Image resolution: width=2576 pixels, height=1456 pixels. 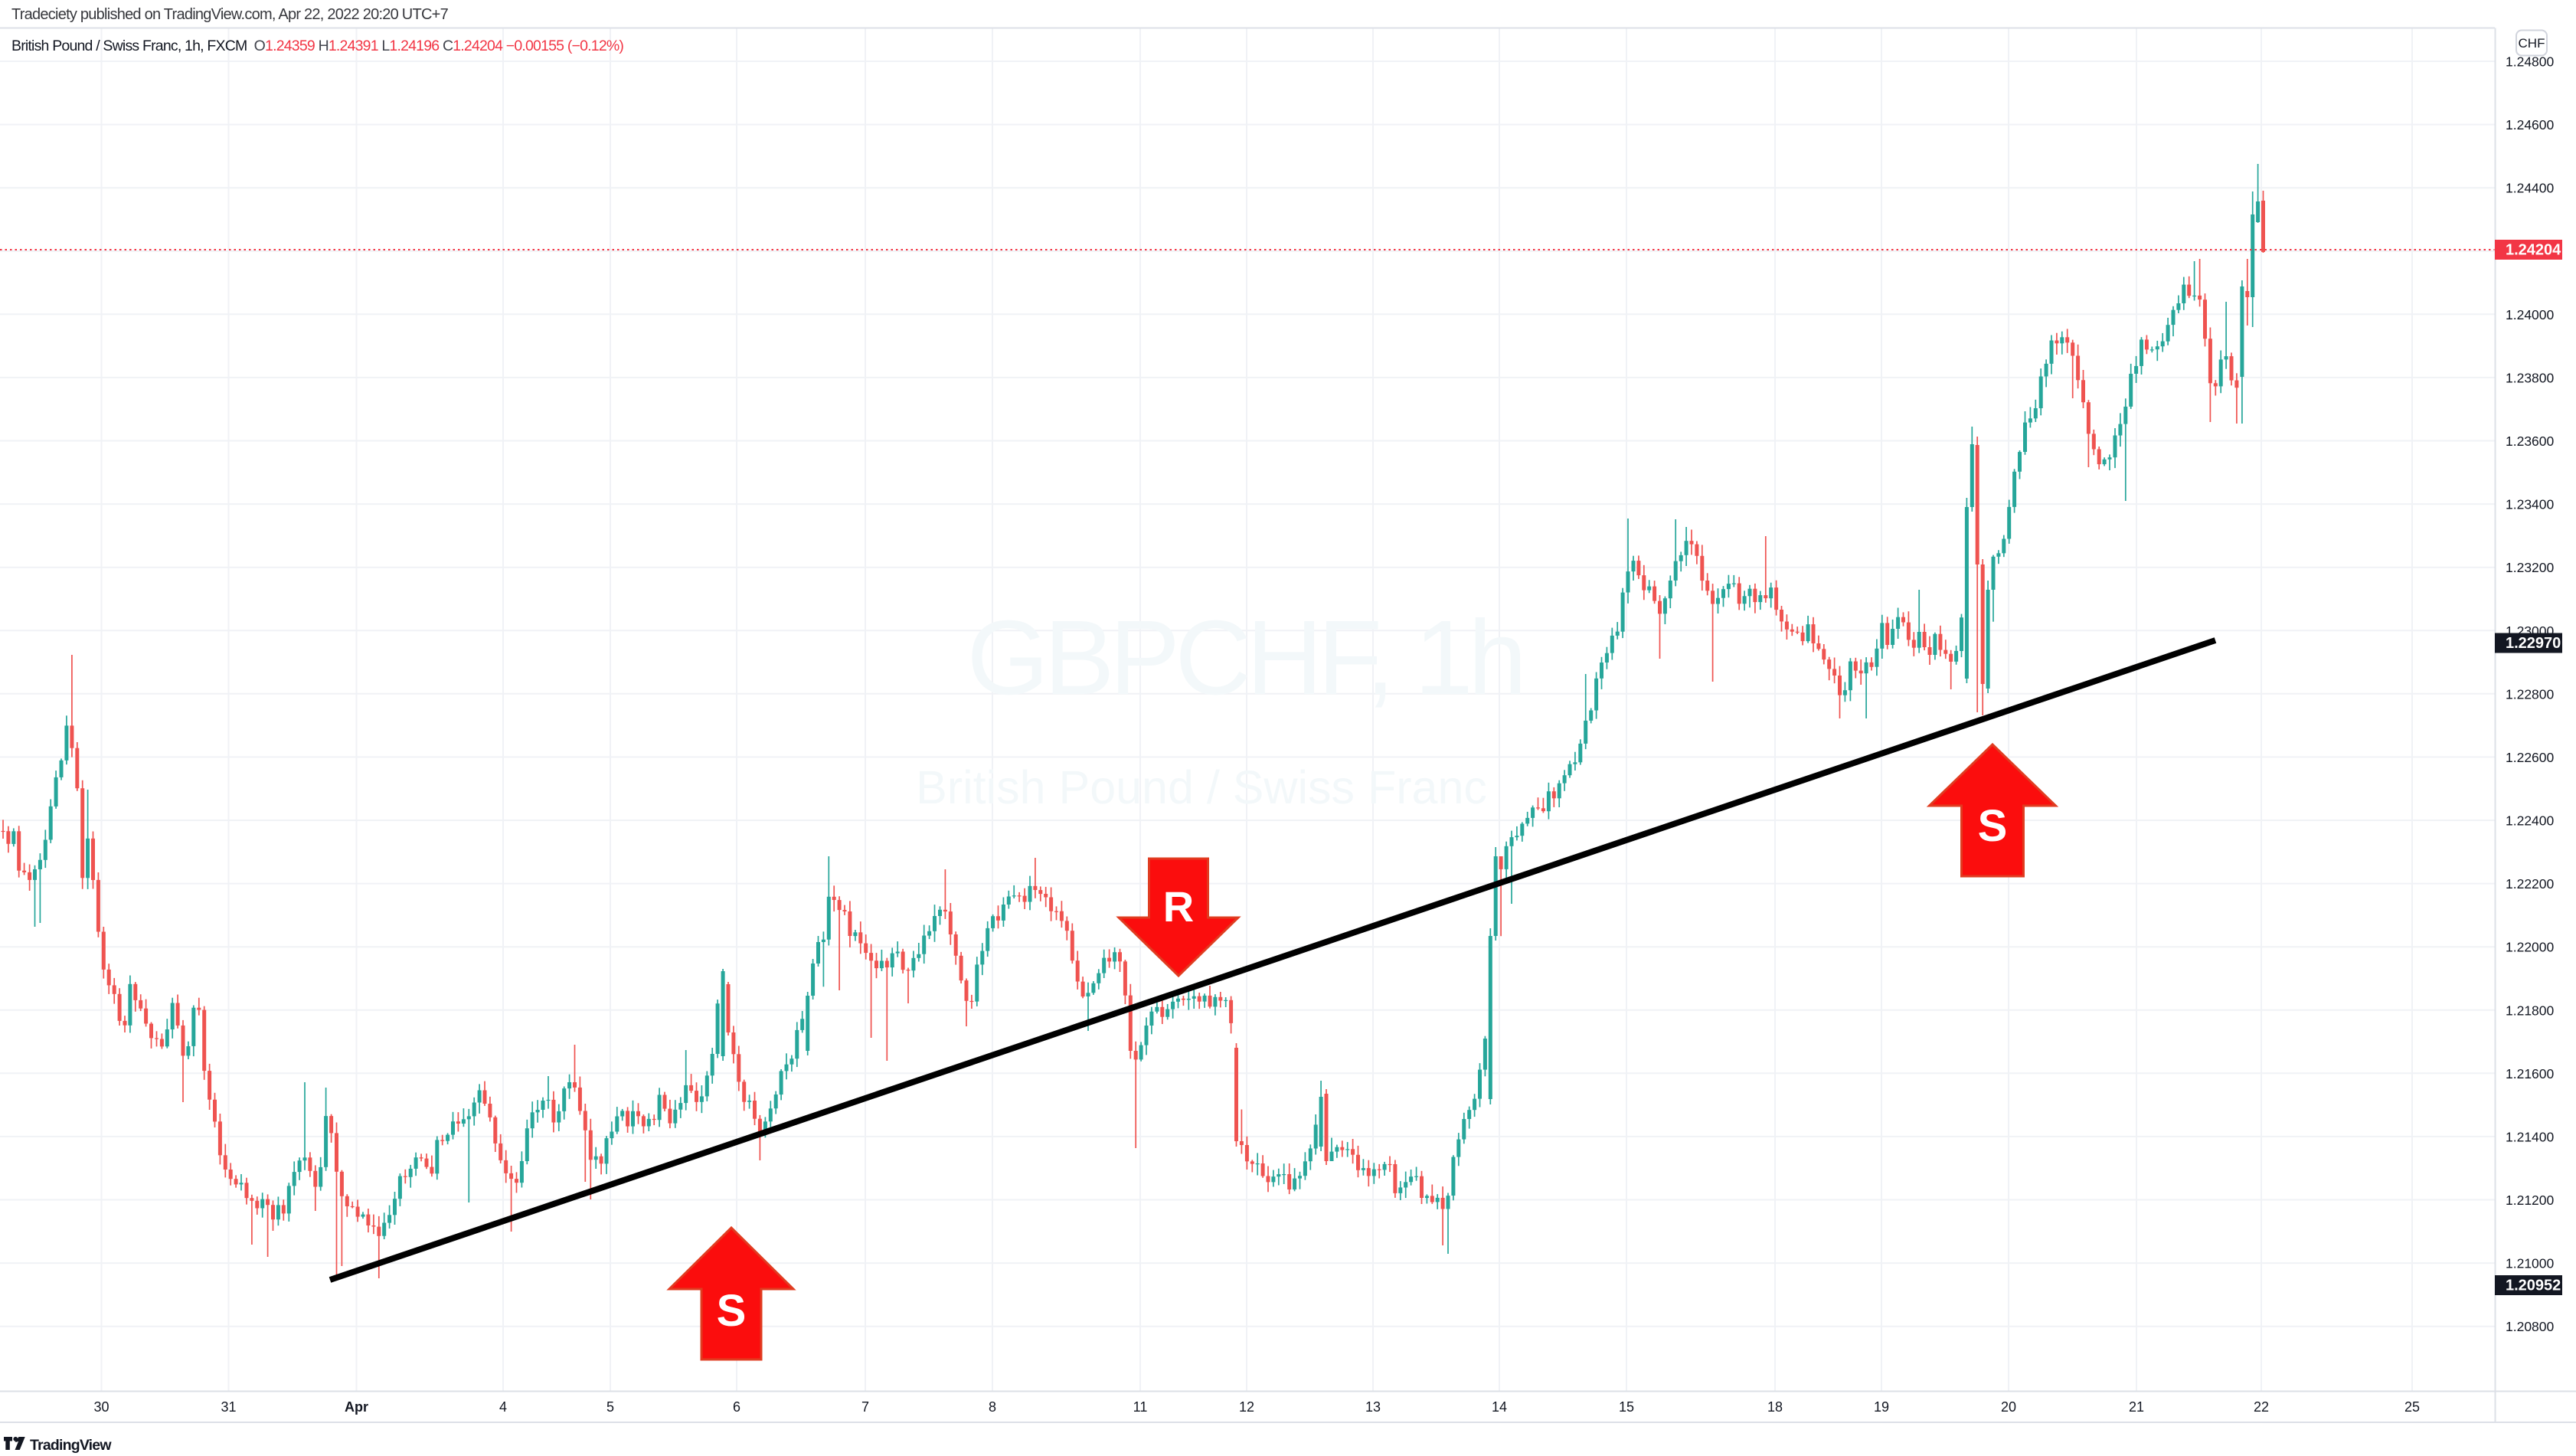 What do you see at coordinates (2008, 1407) in the screenshot?
I see `svg-text: 20` at bounding box center [2008, 1407].